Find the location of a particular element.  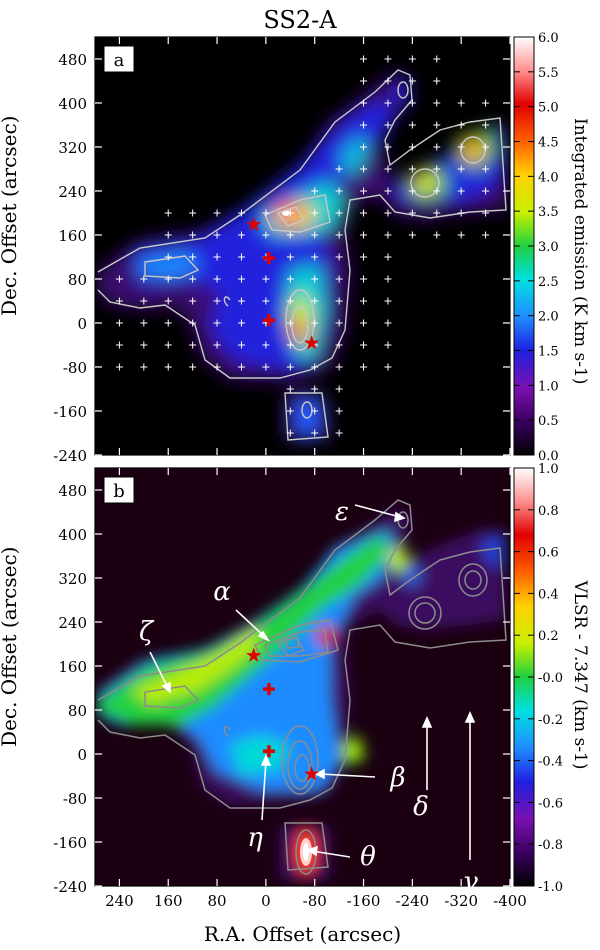

y-tick-label: 80 is located at coordinates (77, 280).